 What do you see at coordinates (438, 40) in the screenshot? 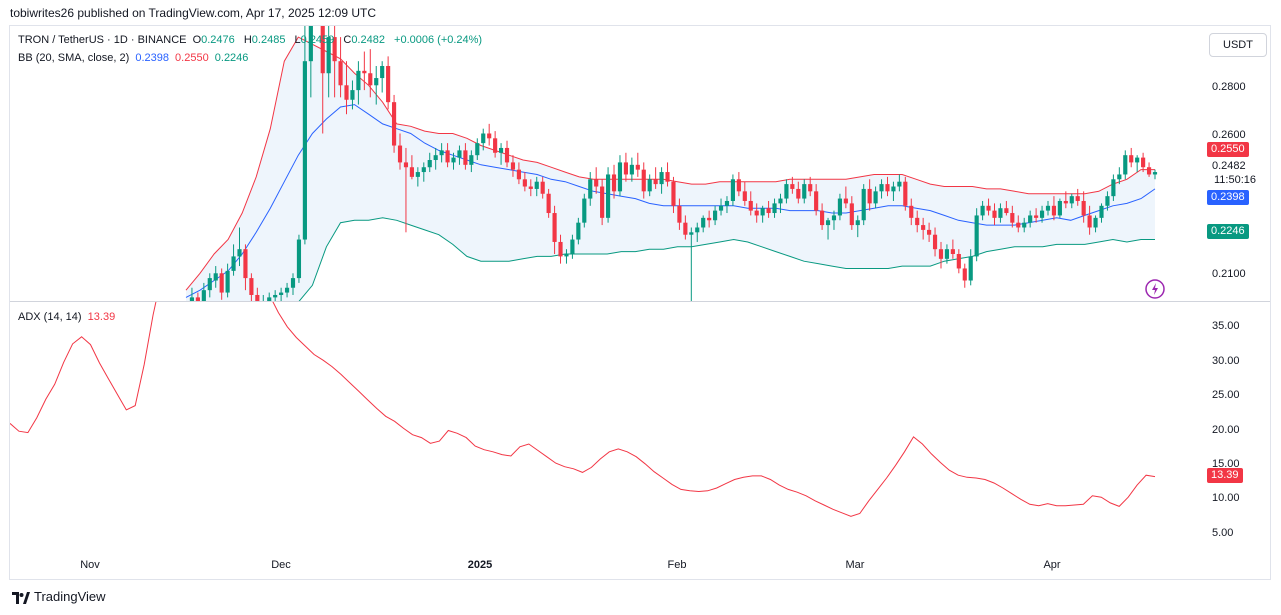
I see `change-value: +0.0006 (+0.24%)` at bounding box center [438, 40].